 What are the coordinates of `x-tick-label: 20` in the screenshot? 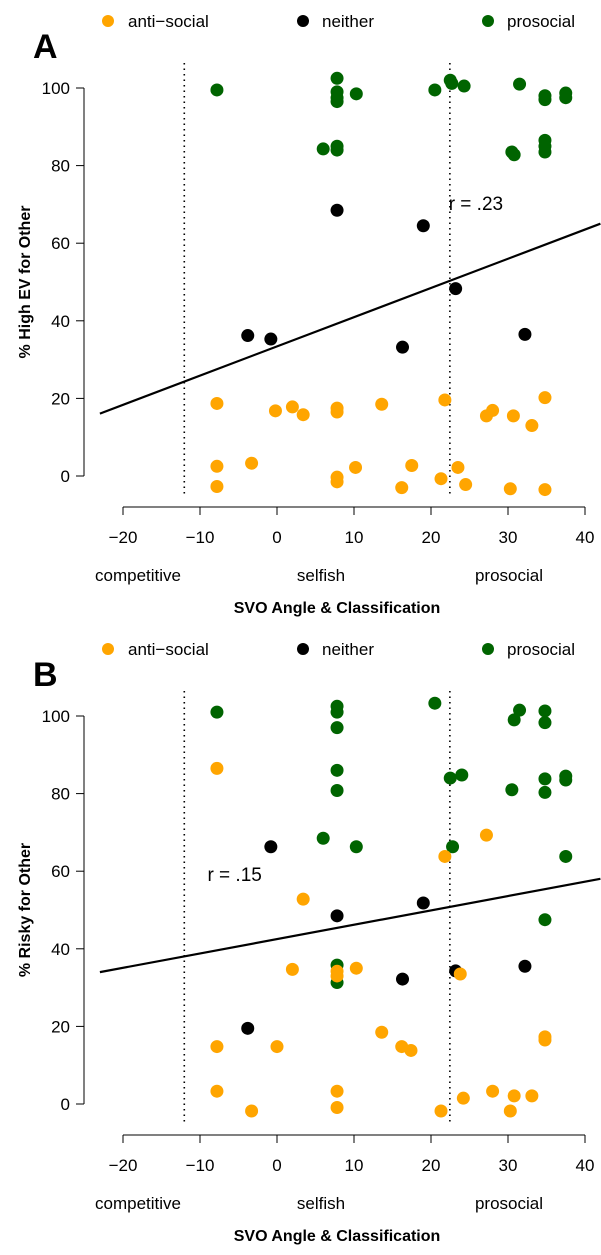 It's located at (431, 537).